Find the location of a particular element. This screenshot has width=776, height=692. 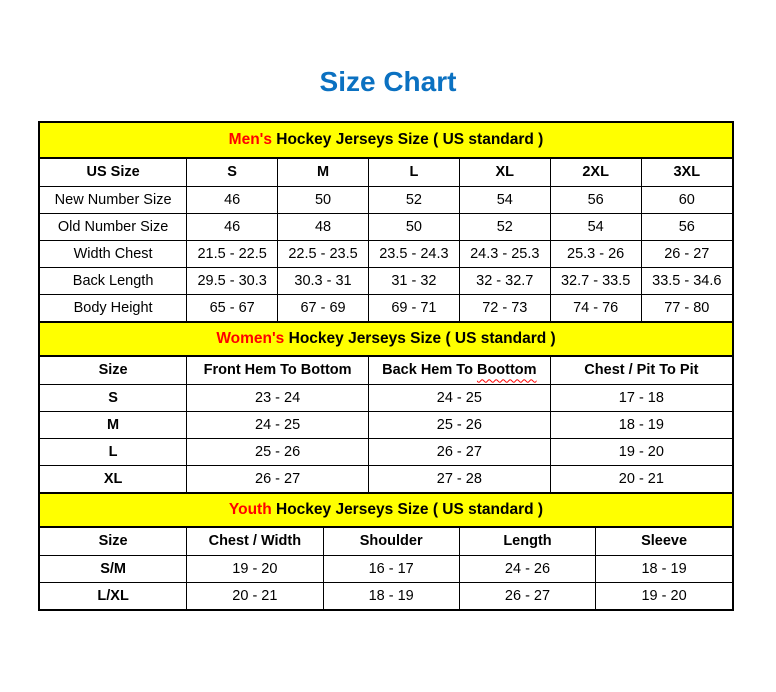

womens-section-header-rest: Hockey Jerseys Size ( US standard ) is located at coordinates (420, 338).